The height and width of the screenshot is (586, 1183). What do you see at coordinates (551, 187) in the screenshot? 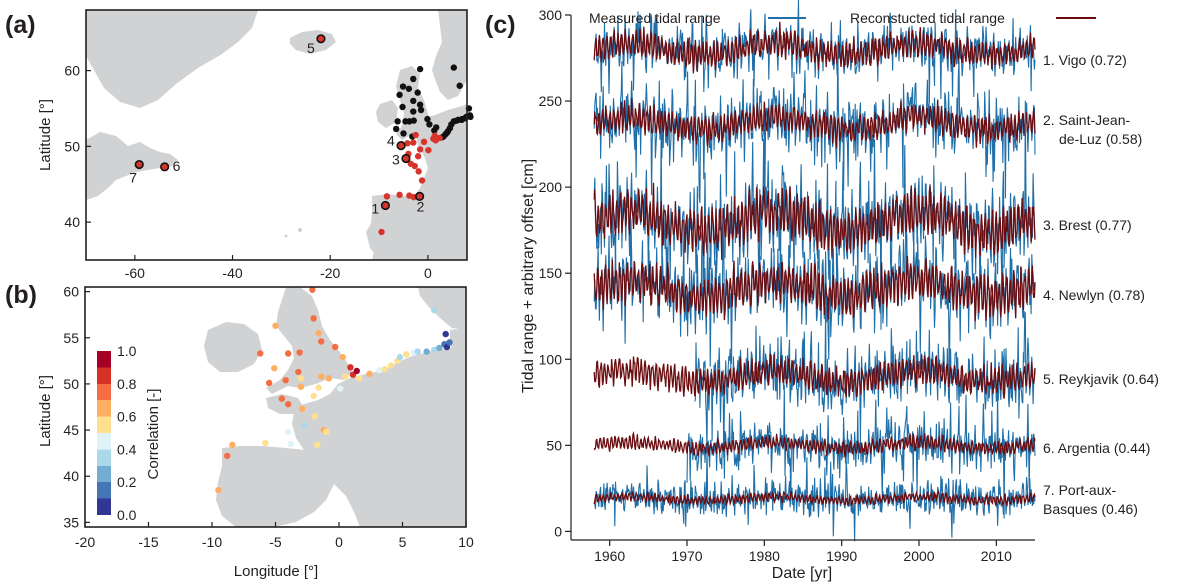
I see `panel-c-ytick-label-4: 200` at bounding box center [551, 187].